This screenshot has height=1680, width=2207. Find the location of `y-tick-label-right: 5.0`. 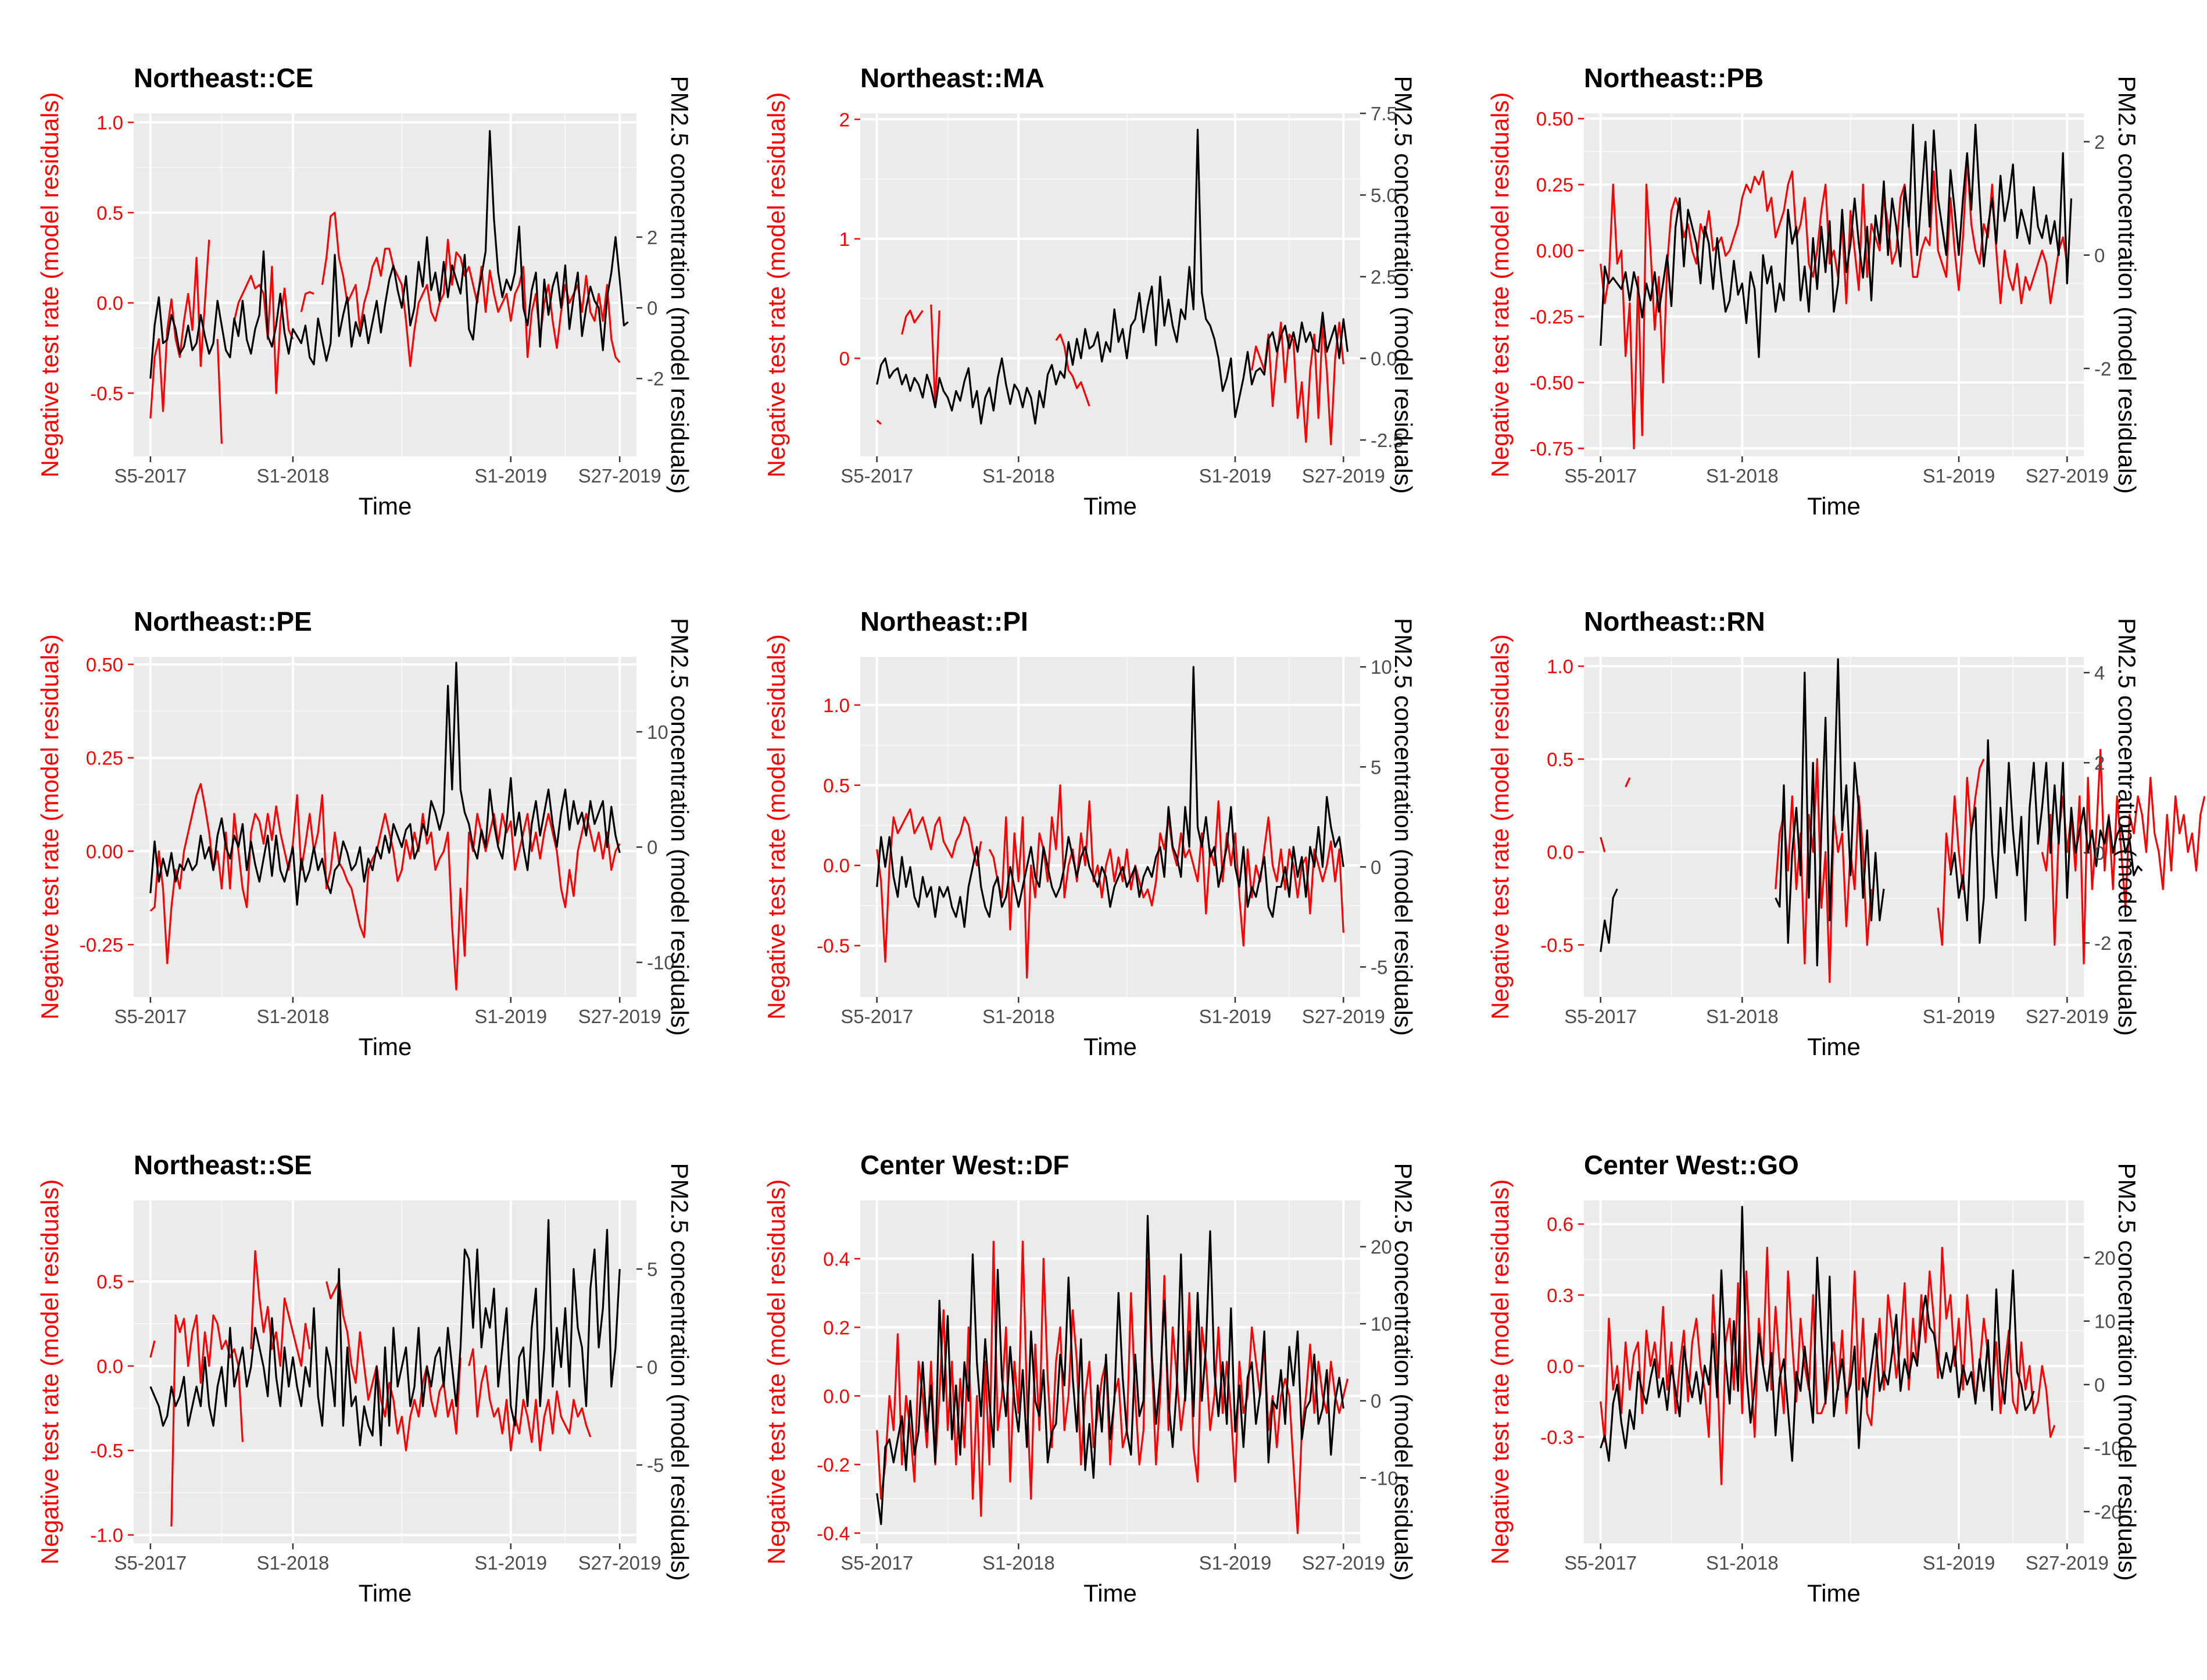

y-tick-label-right: 5.0 is located at coordinates (1384, 195).